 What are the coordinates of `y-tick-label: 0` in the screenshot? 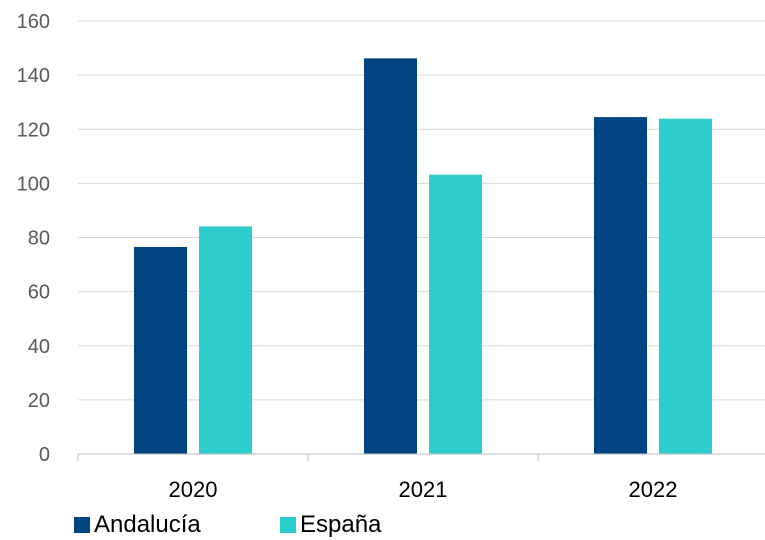 It's located at (44, 455).